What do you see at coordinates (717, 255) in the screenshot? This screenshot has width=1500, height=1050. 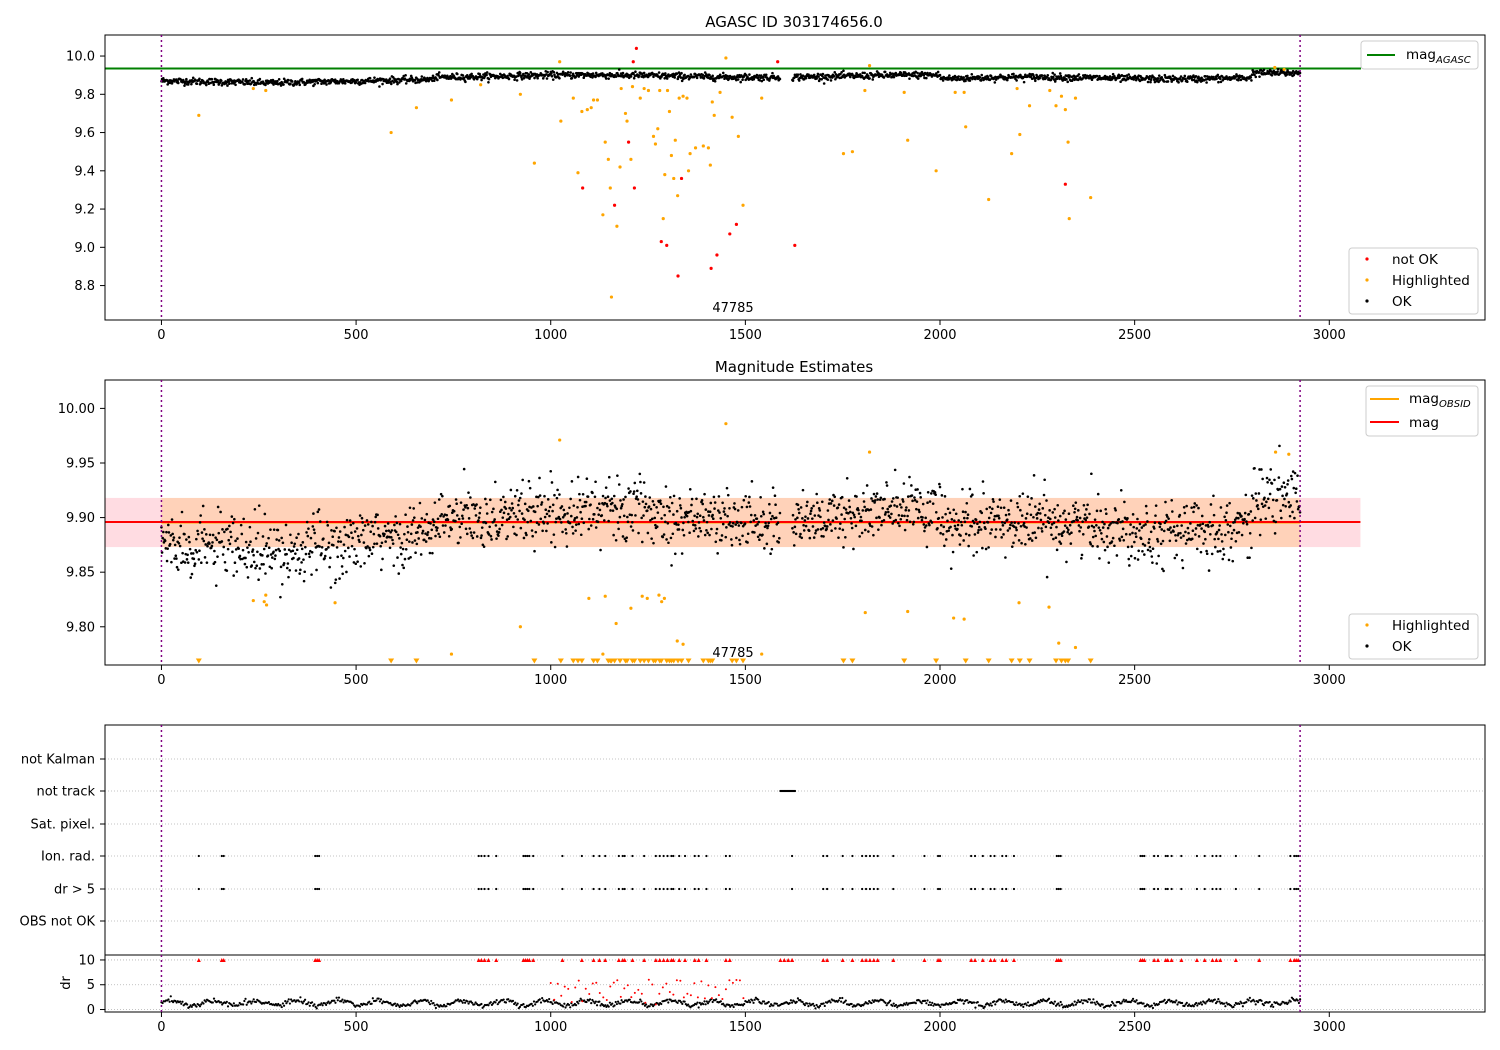 I see `notok-point` at bounding box center [717, 255].